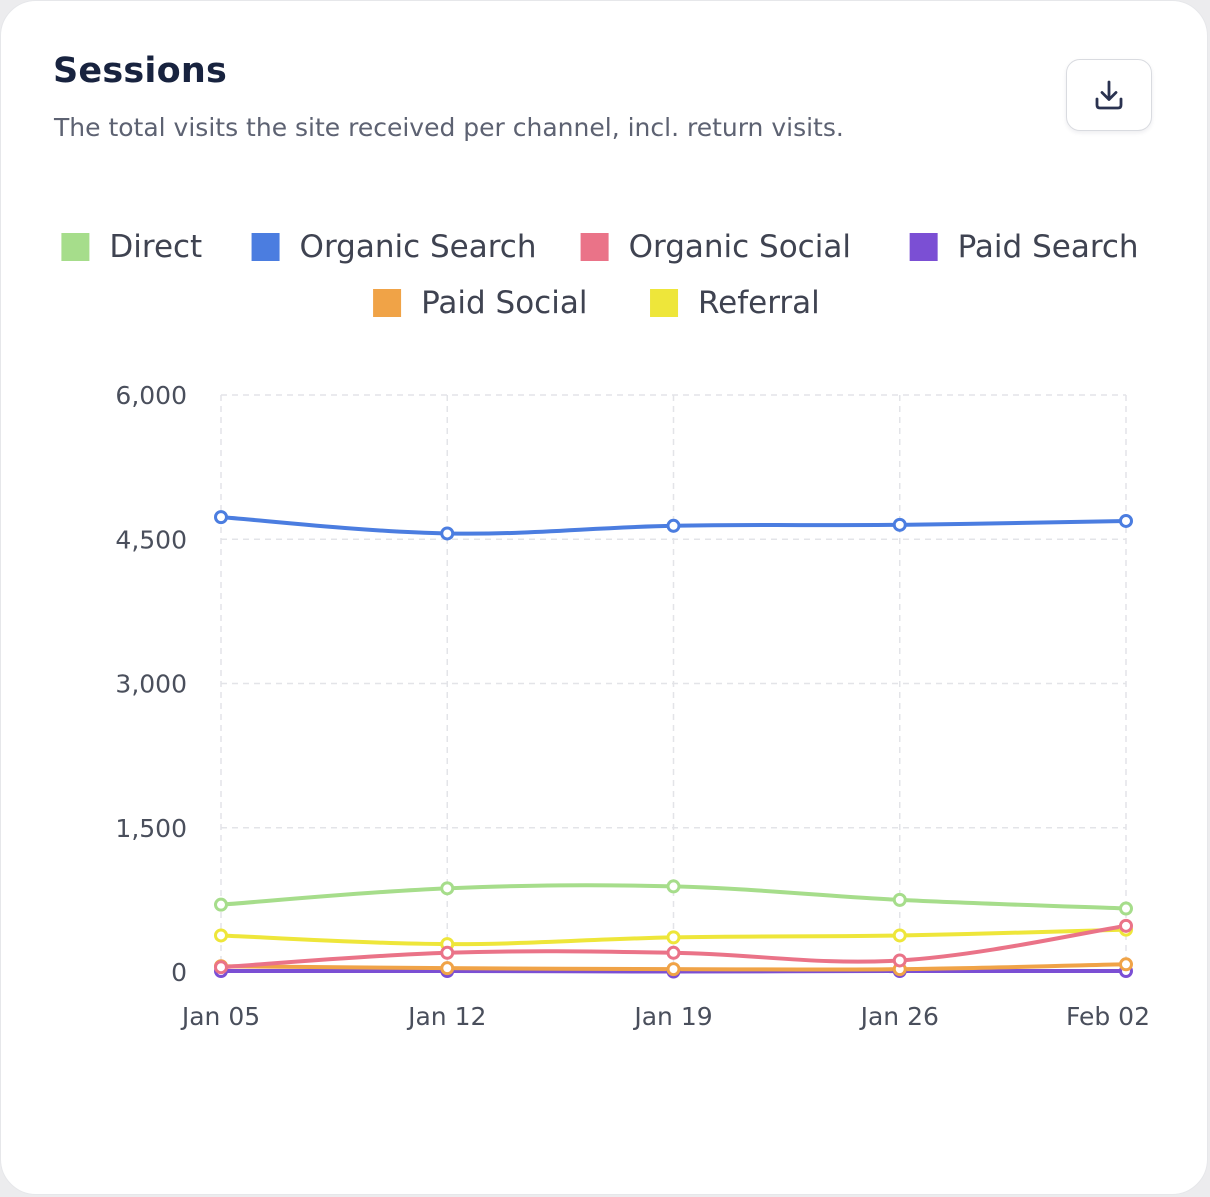 Image resolution: width=1210 pixels, height=1197 pixels. I want to click on x-axis: Jan 05 Jan 12 Jan 19 Jan 26 Feb 02, so click(665, 1016).